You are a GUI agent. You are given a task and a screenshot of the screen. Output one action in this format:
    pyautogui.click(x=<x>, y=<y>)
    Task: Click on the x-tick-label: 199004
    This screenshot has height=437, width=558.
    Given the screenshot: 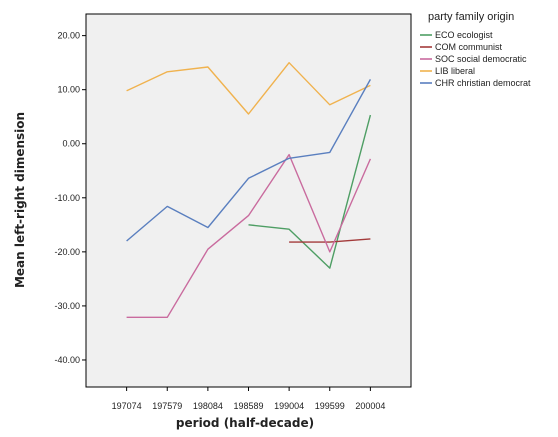 What is the action you would take?
    pyautogui.click(x=289, y=406)
    